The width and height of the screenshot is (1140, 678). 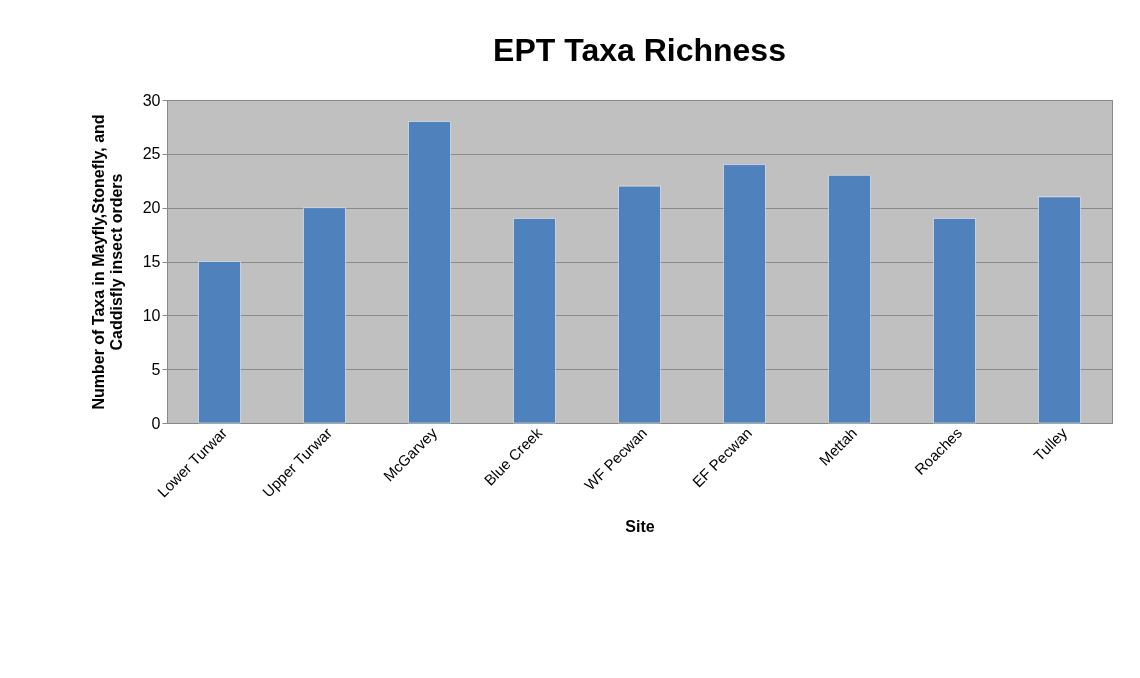 I want to click on y-tick-label: 20, so click(x=151, y=208).